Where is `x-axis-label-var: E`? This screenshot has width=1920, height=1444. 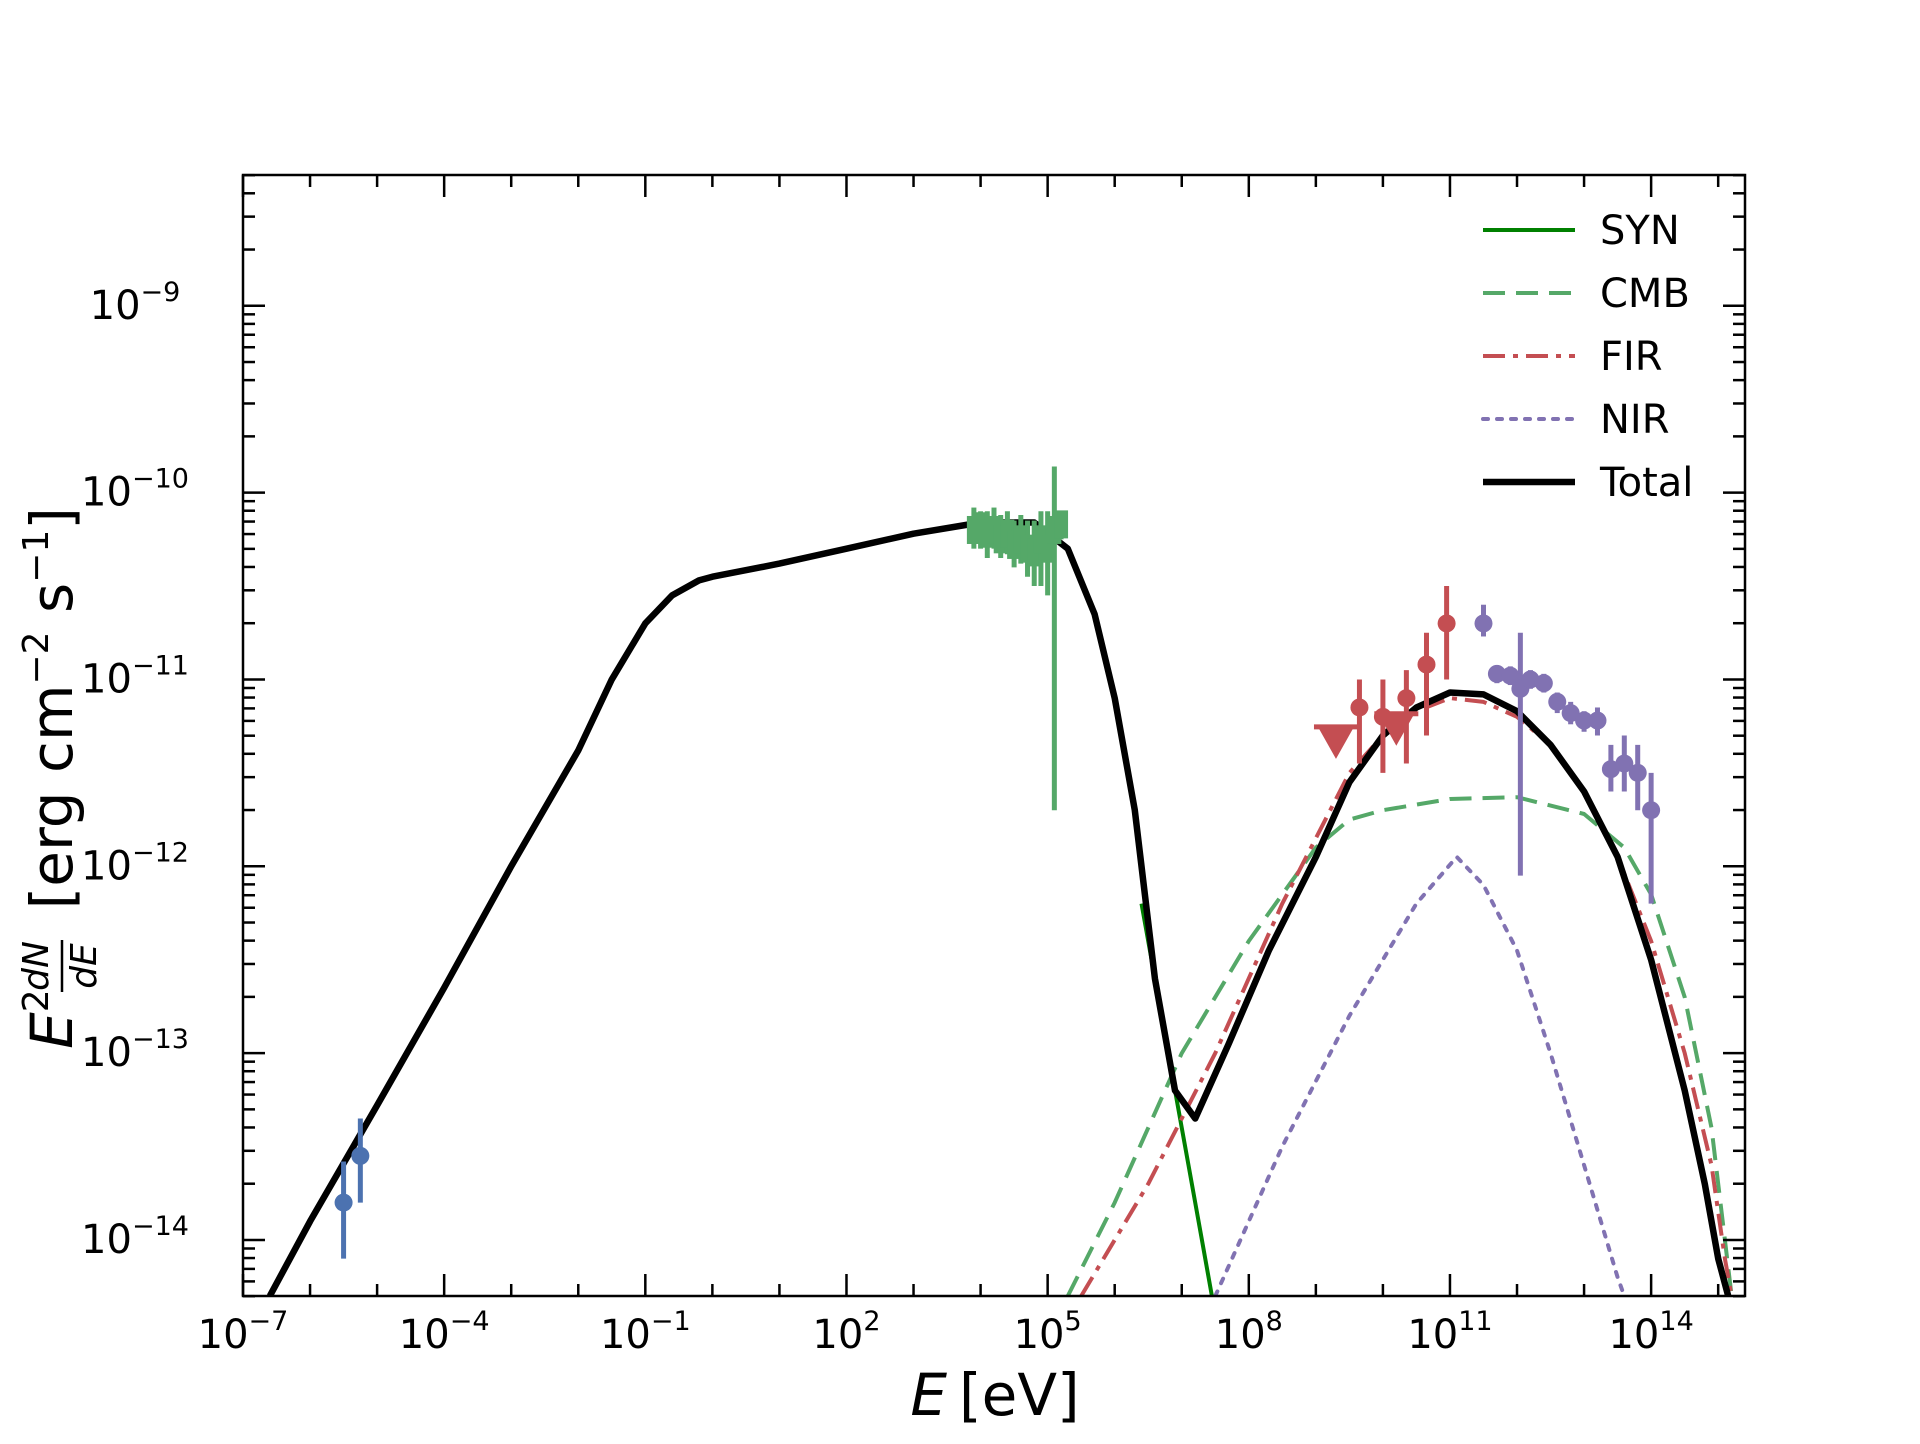 x-axis-label-var: E is located at coordinates (928, 1395).